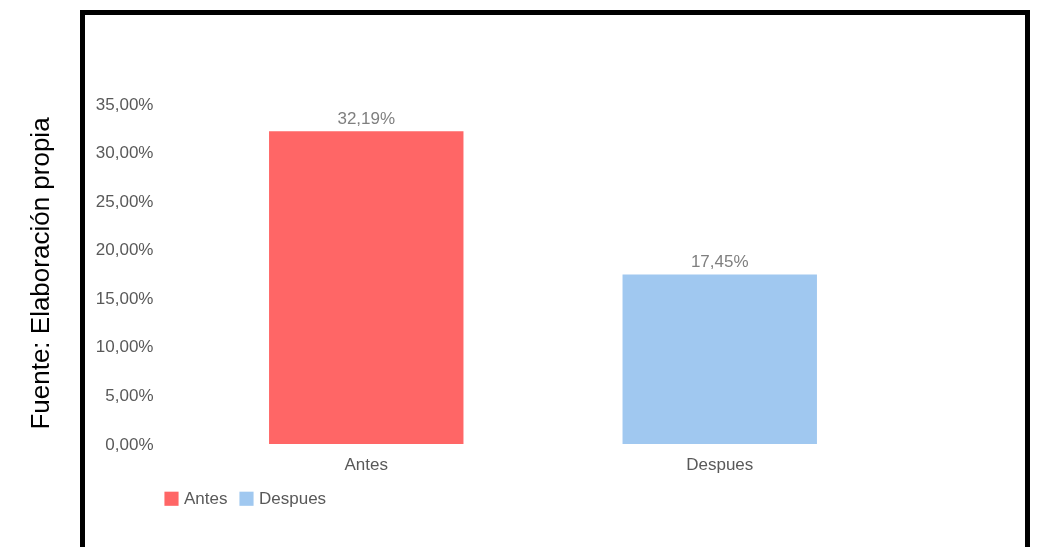  Describe the element at coordinates (129, 395) in the screenshot. I see `y-tick-label: 5,00%` at that location.